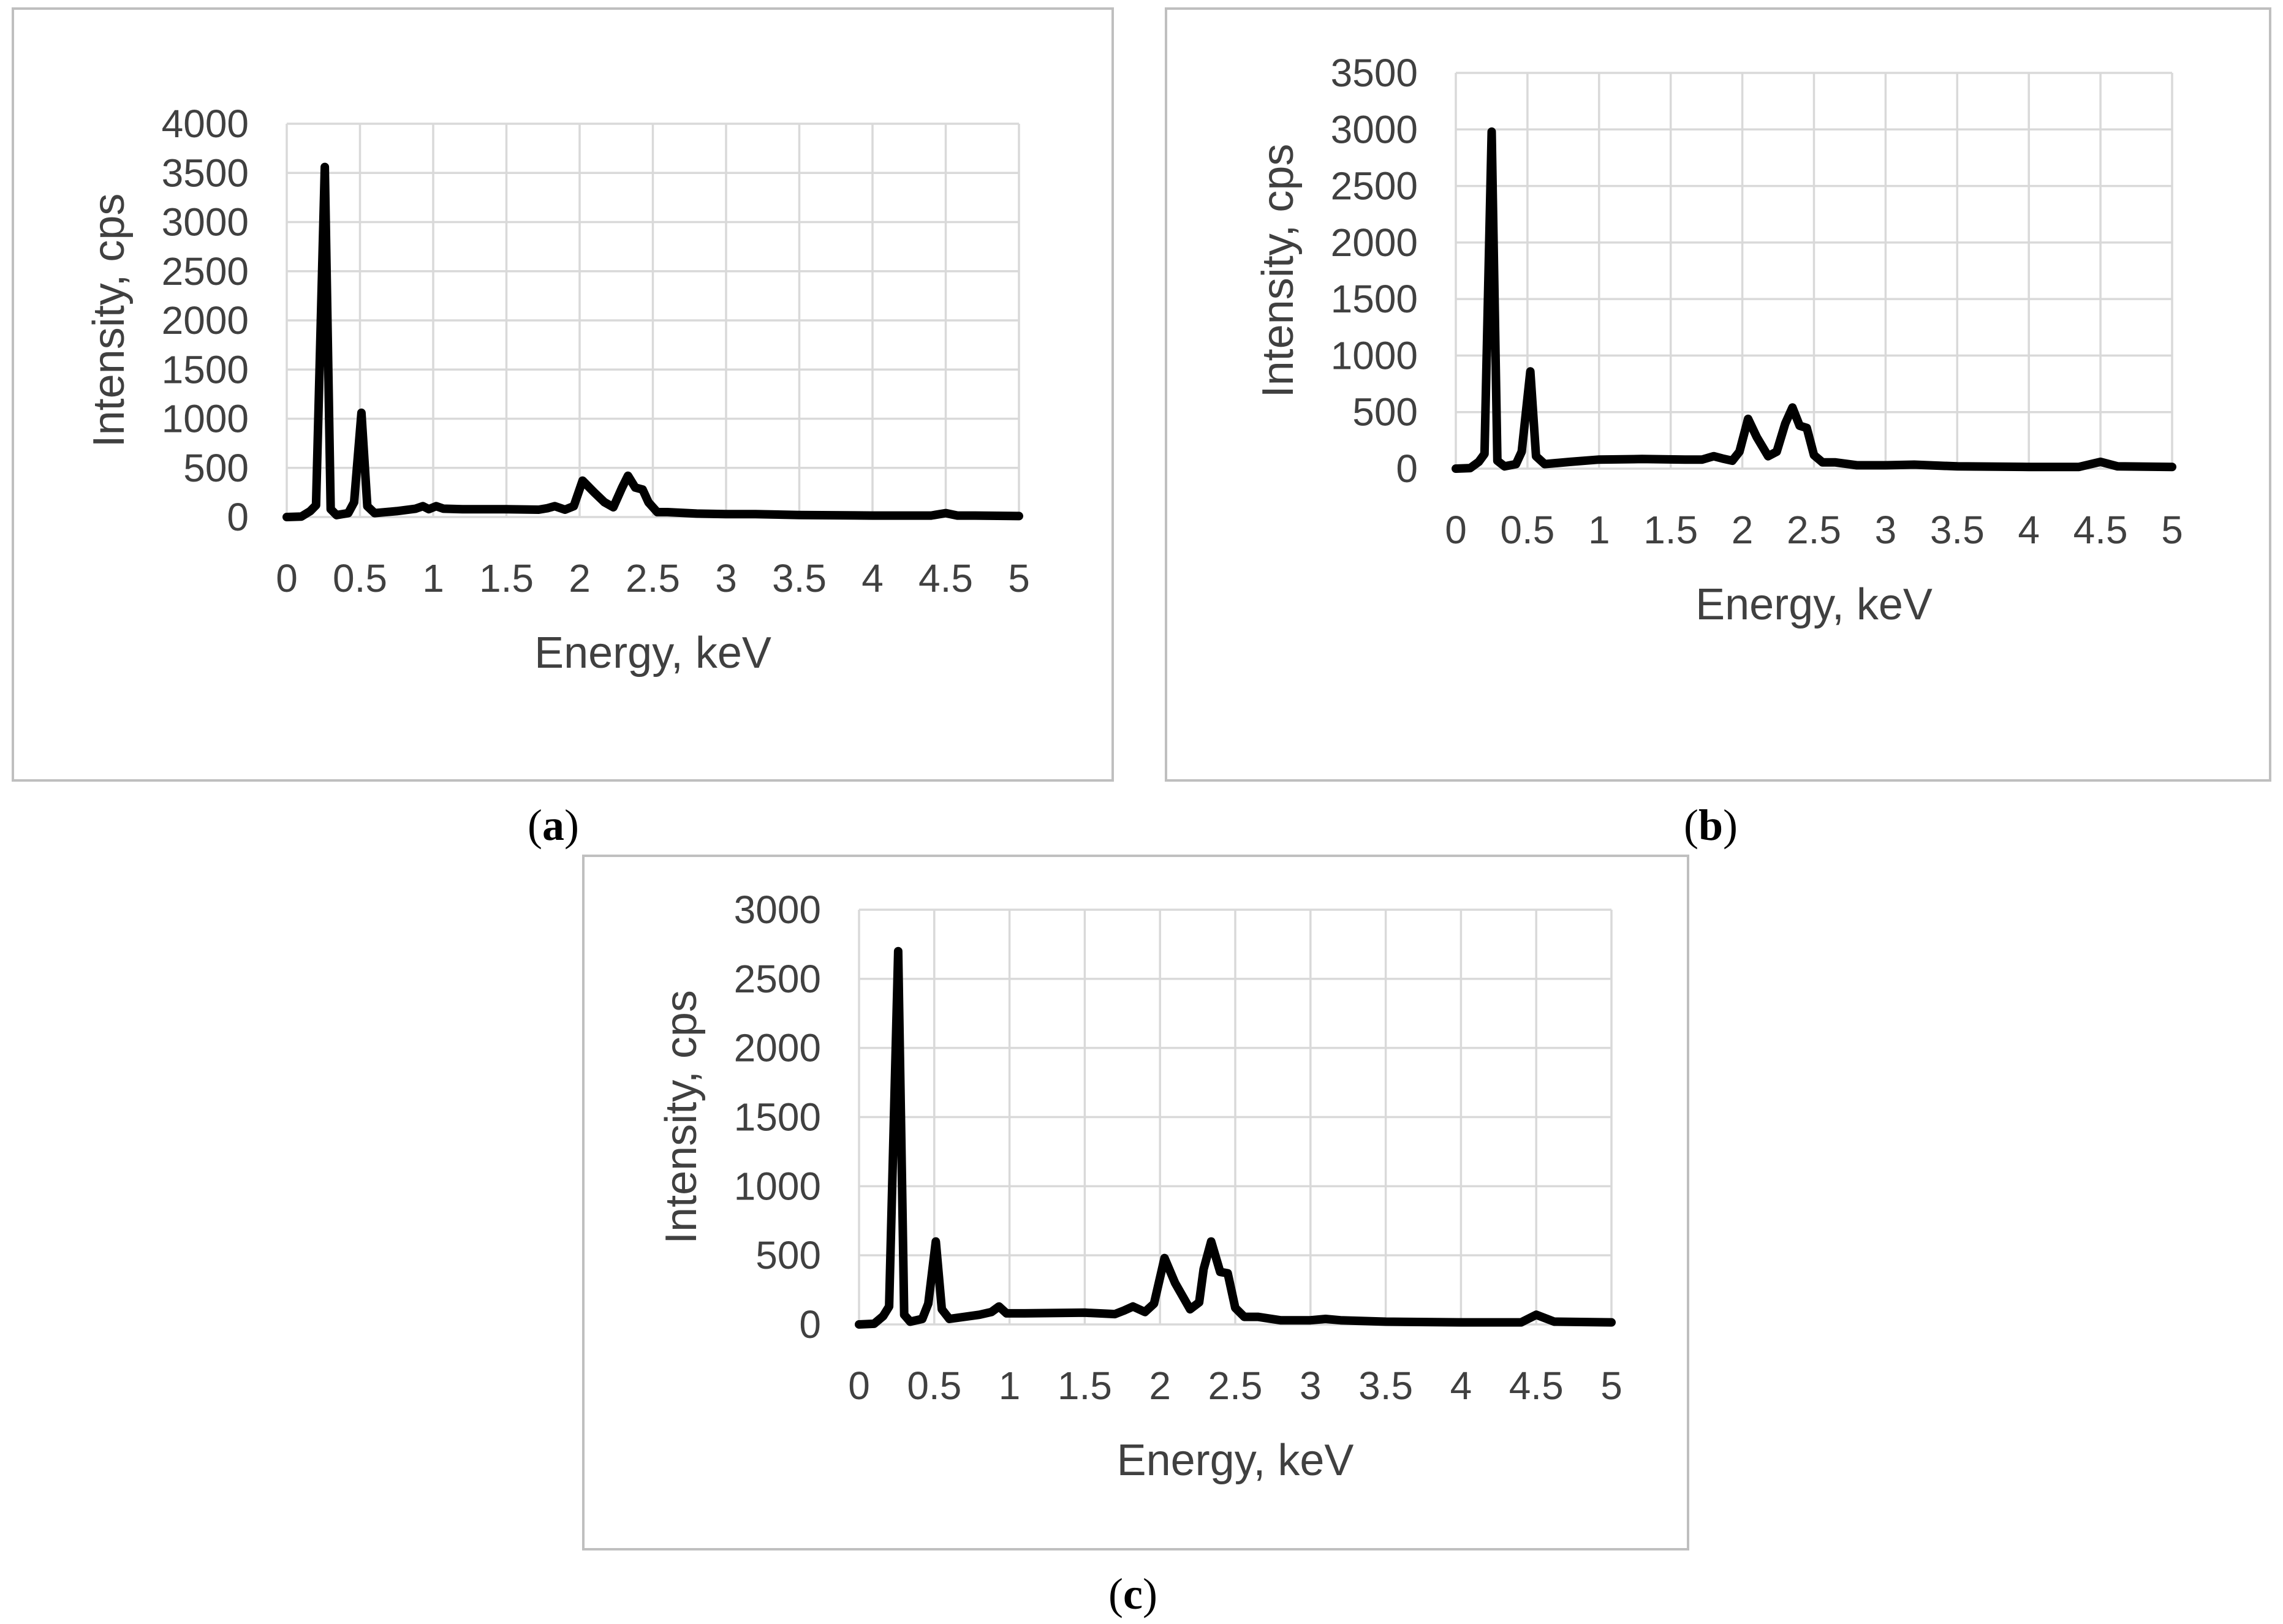 This screenshot has height=1624, width=2283. I want to click on caption-b: (b), so click(1711, 825).